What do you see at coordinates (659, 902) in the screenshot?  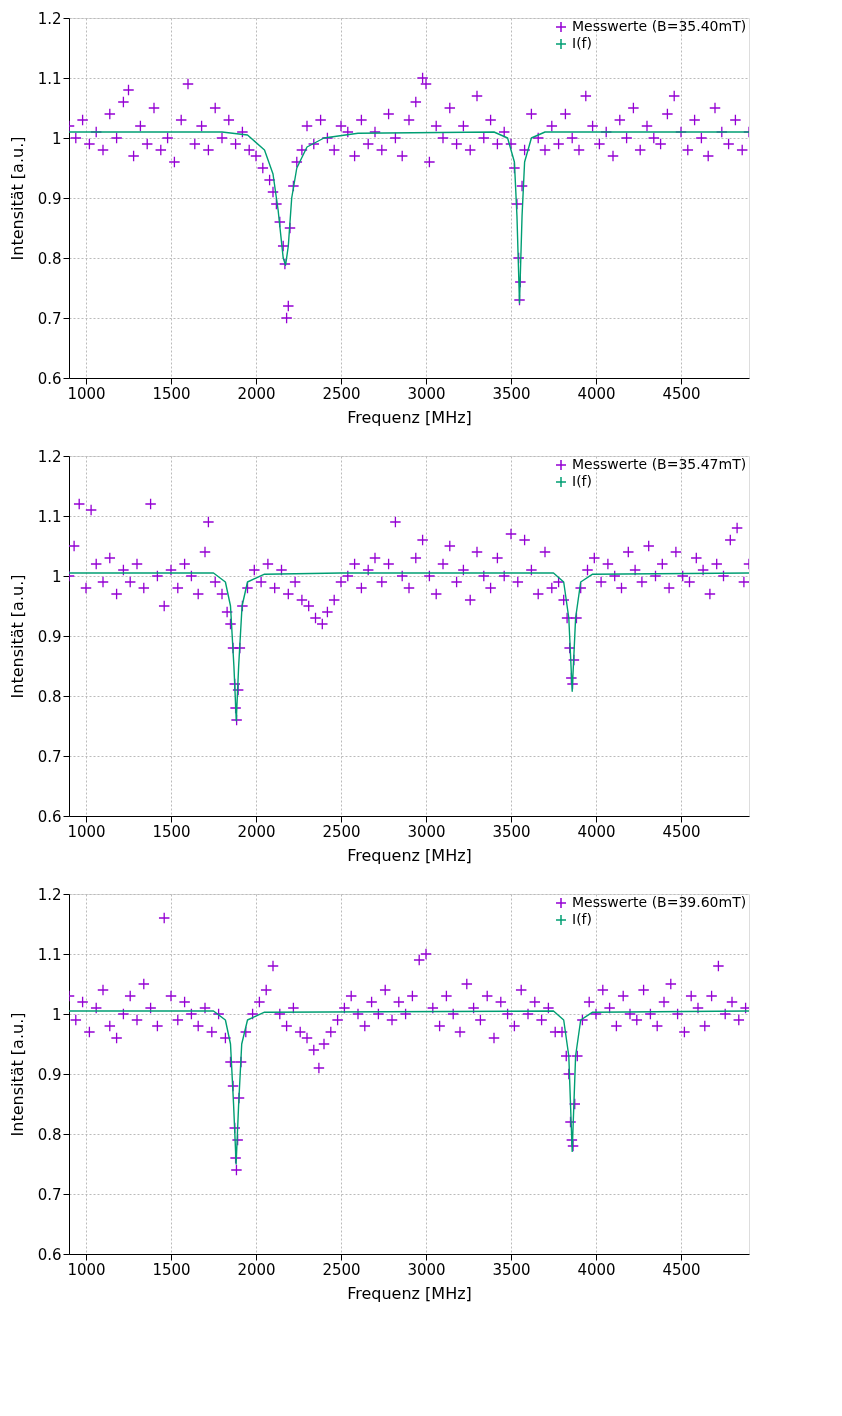 I see `legend-label: Messwerte (B=39.60mT)` at bounding box center [659, 902].